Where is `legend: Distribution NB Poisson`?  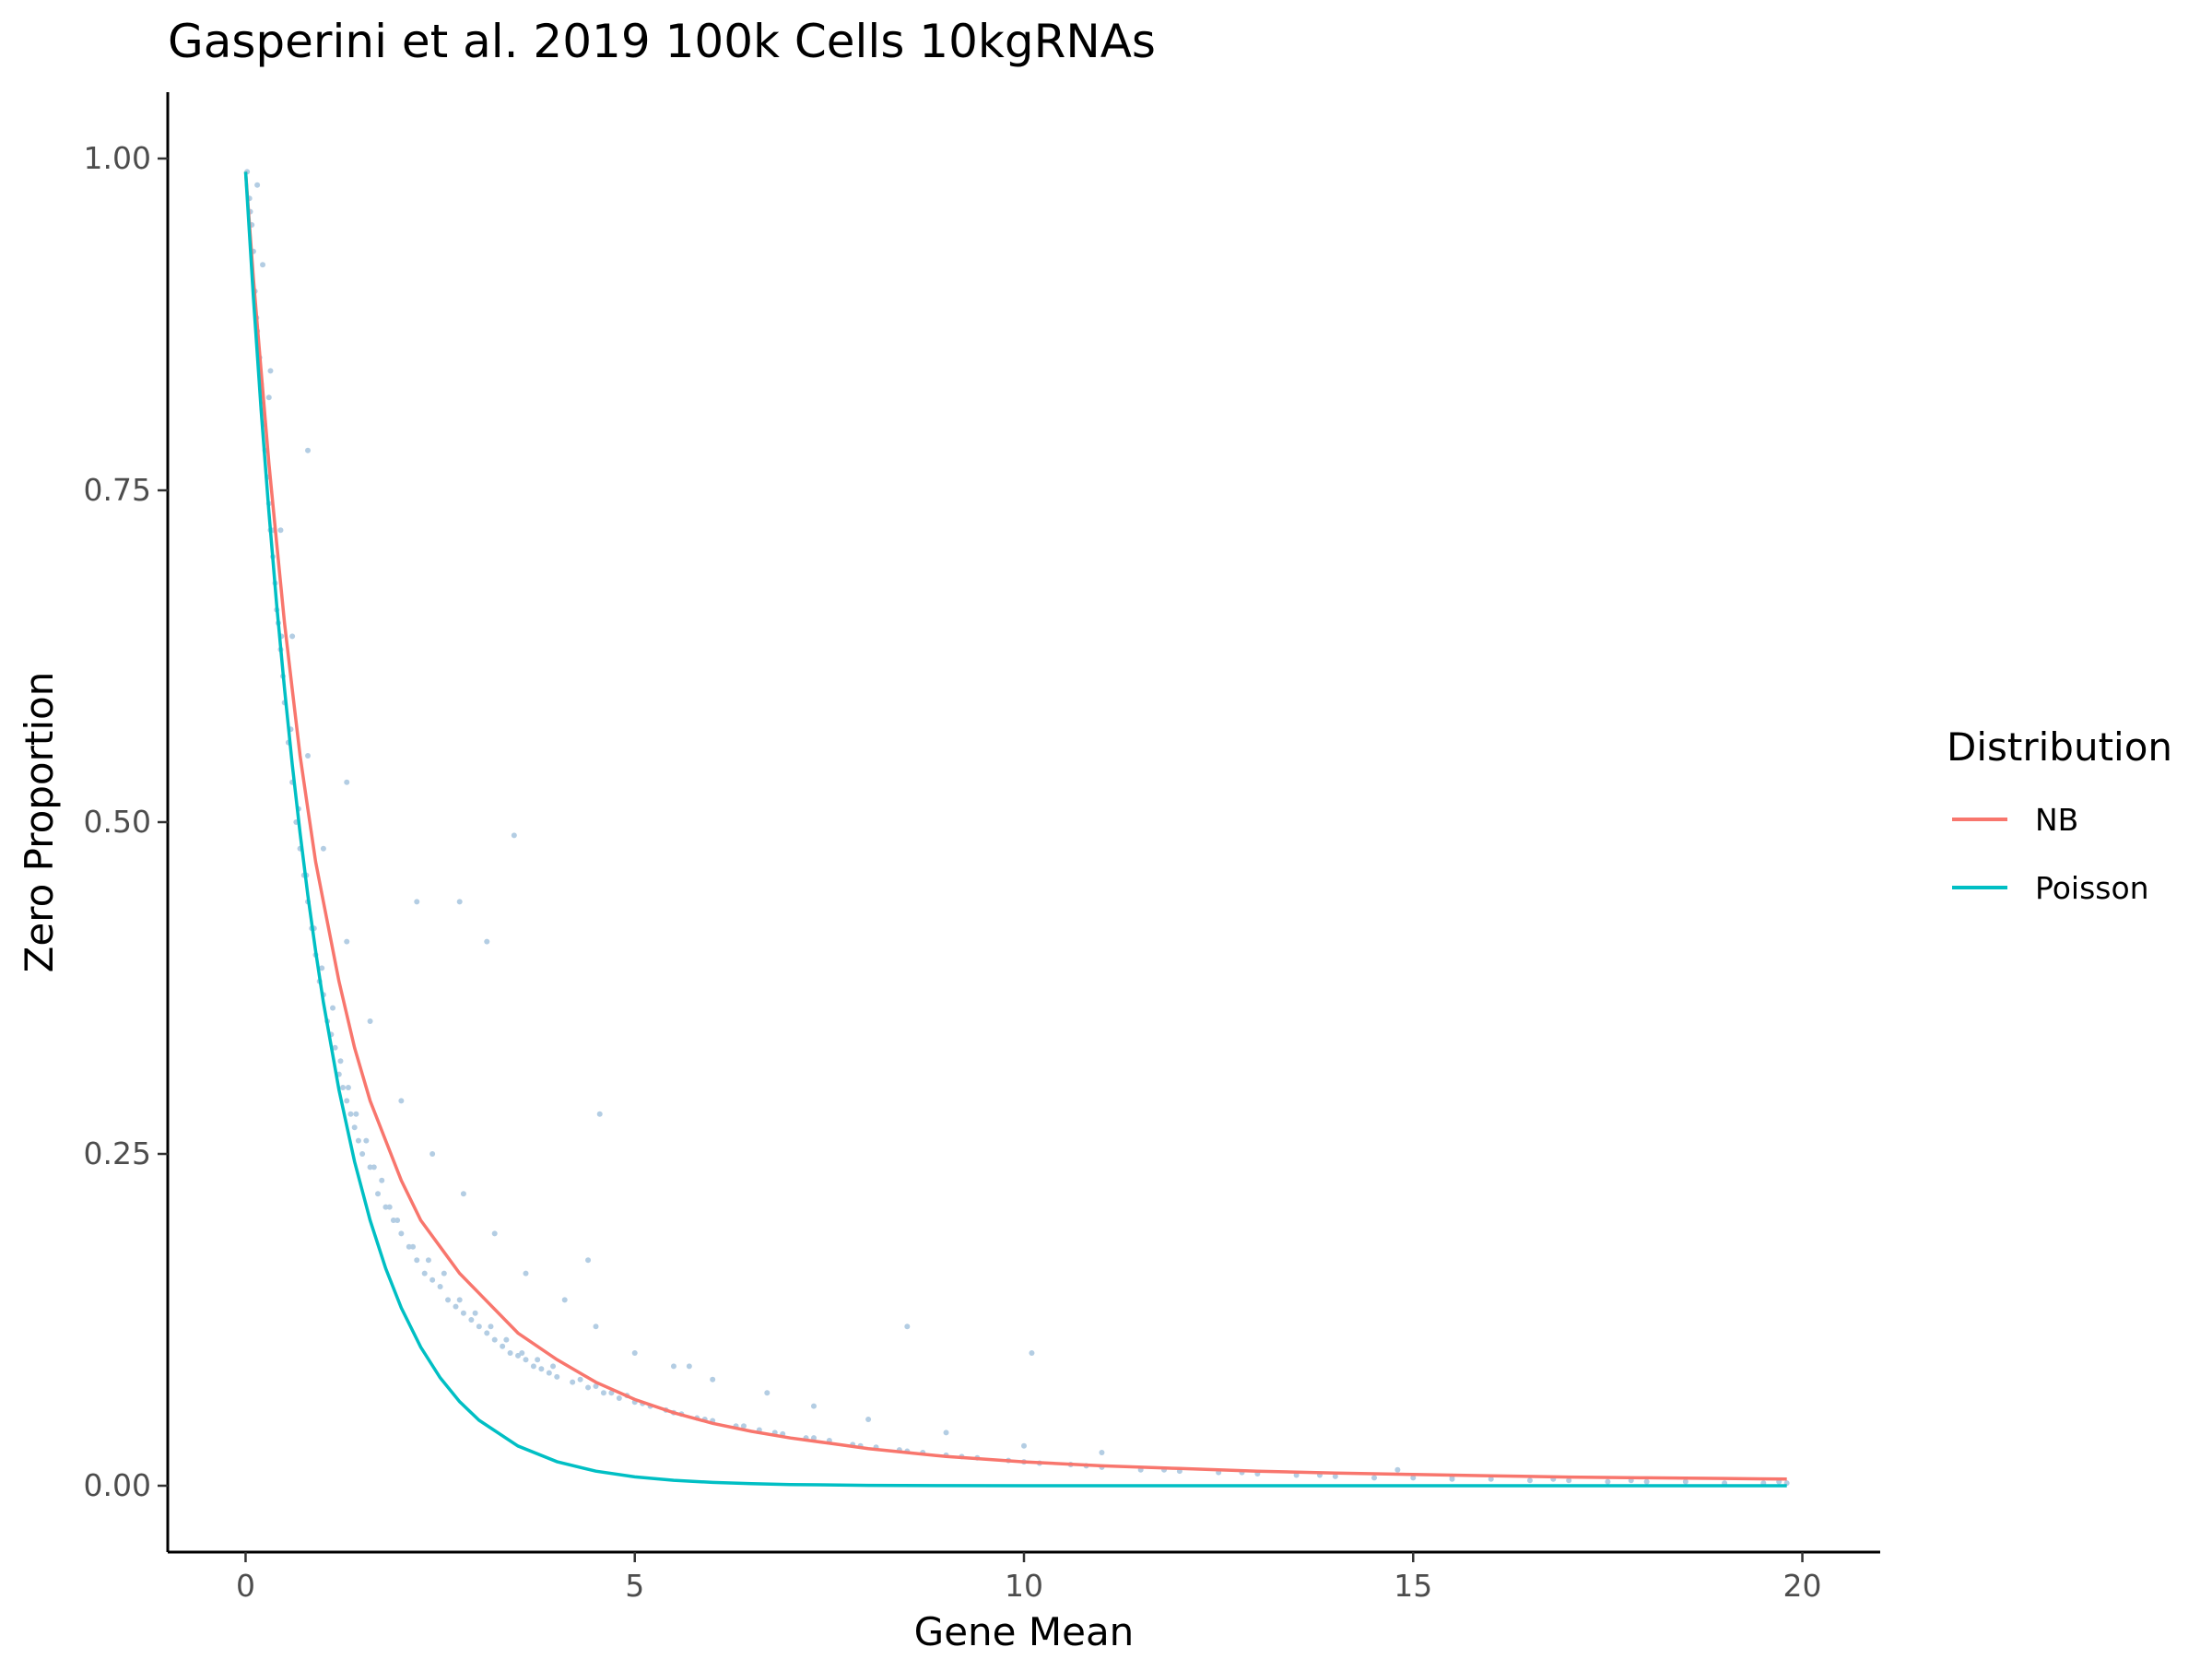 legend: Distribution NB Poisson is located at coordinates (2059, 815).